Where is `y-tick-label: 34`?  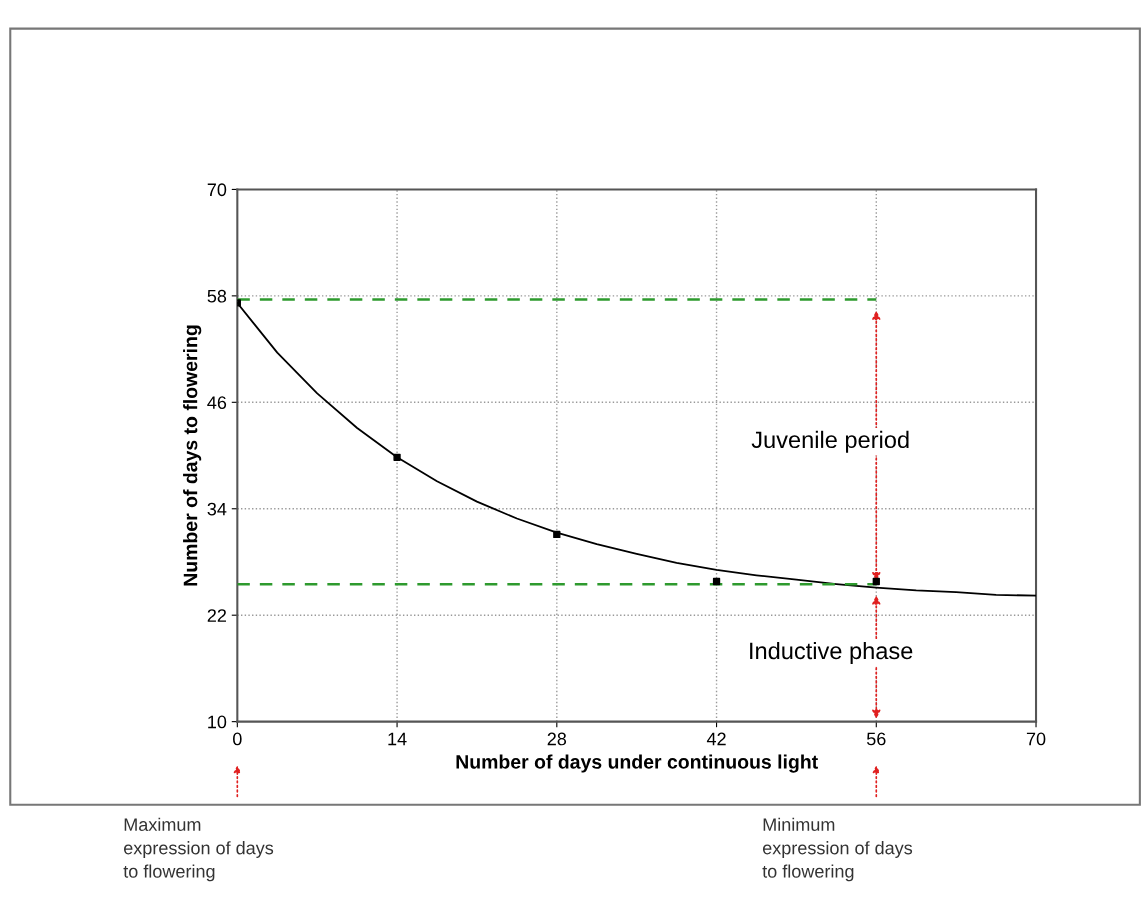 y-tick-label: 34 is located at coordinates (217, 509).